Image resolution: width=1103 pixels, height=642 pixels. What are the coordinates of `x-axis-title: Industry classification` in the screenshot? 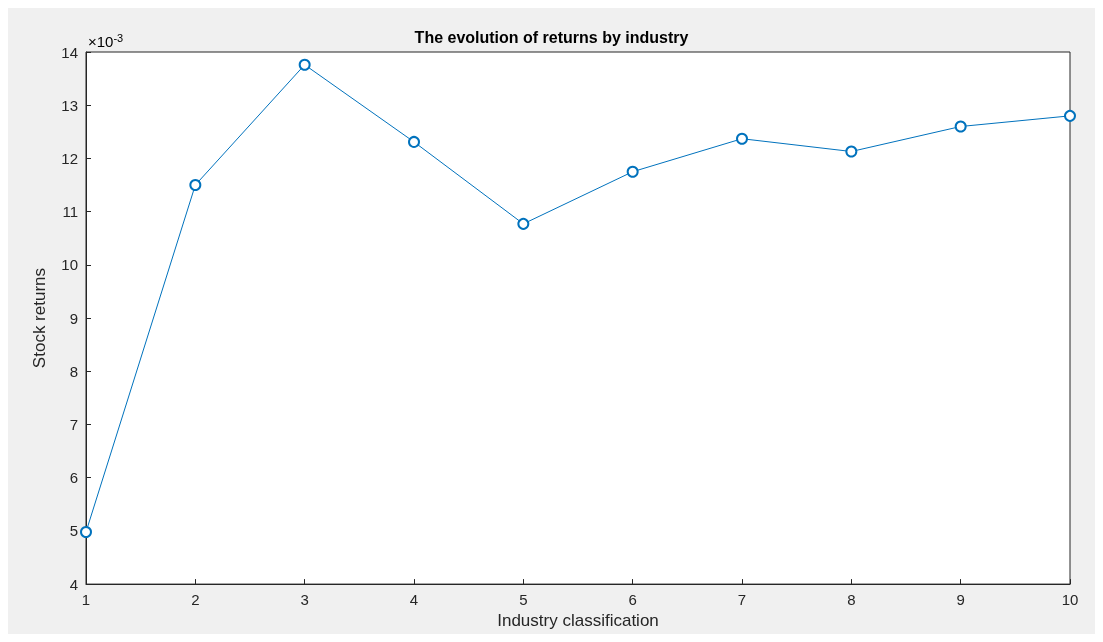 It's located at (578, 620).